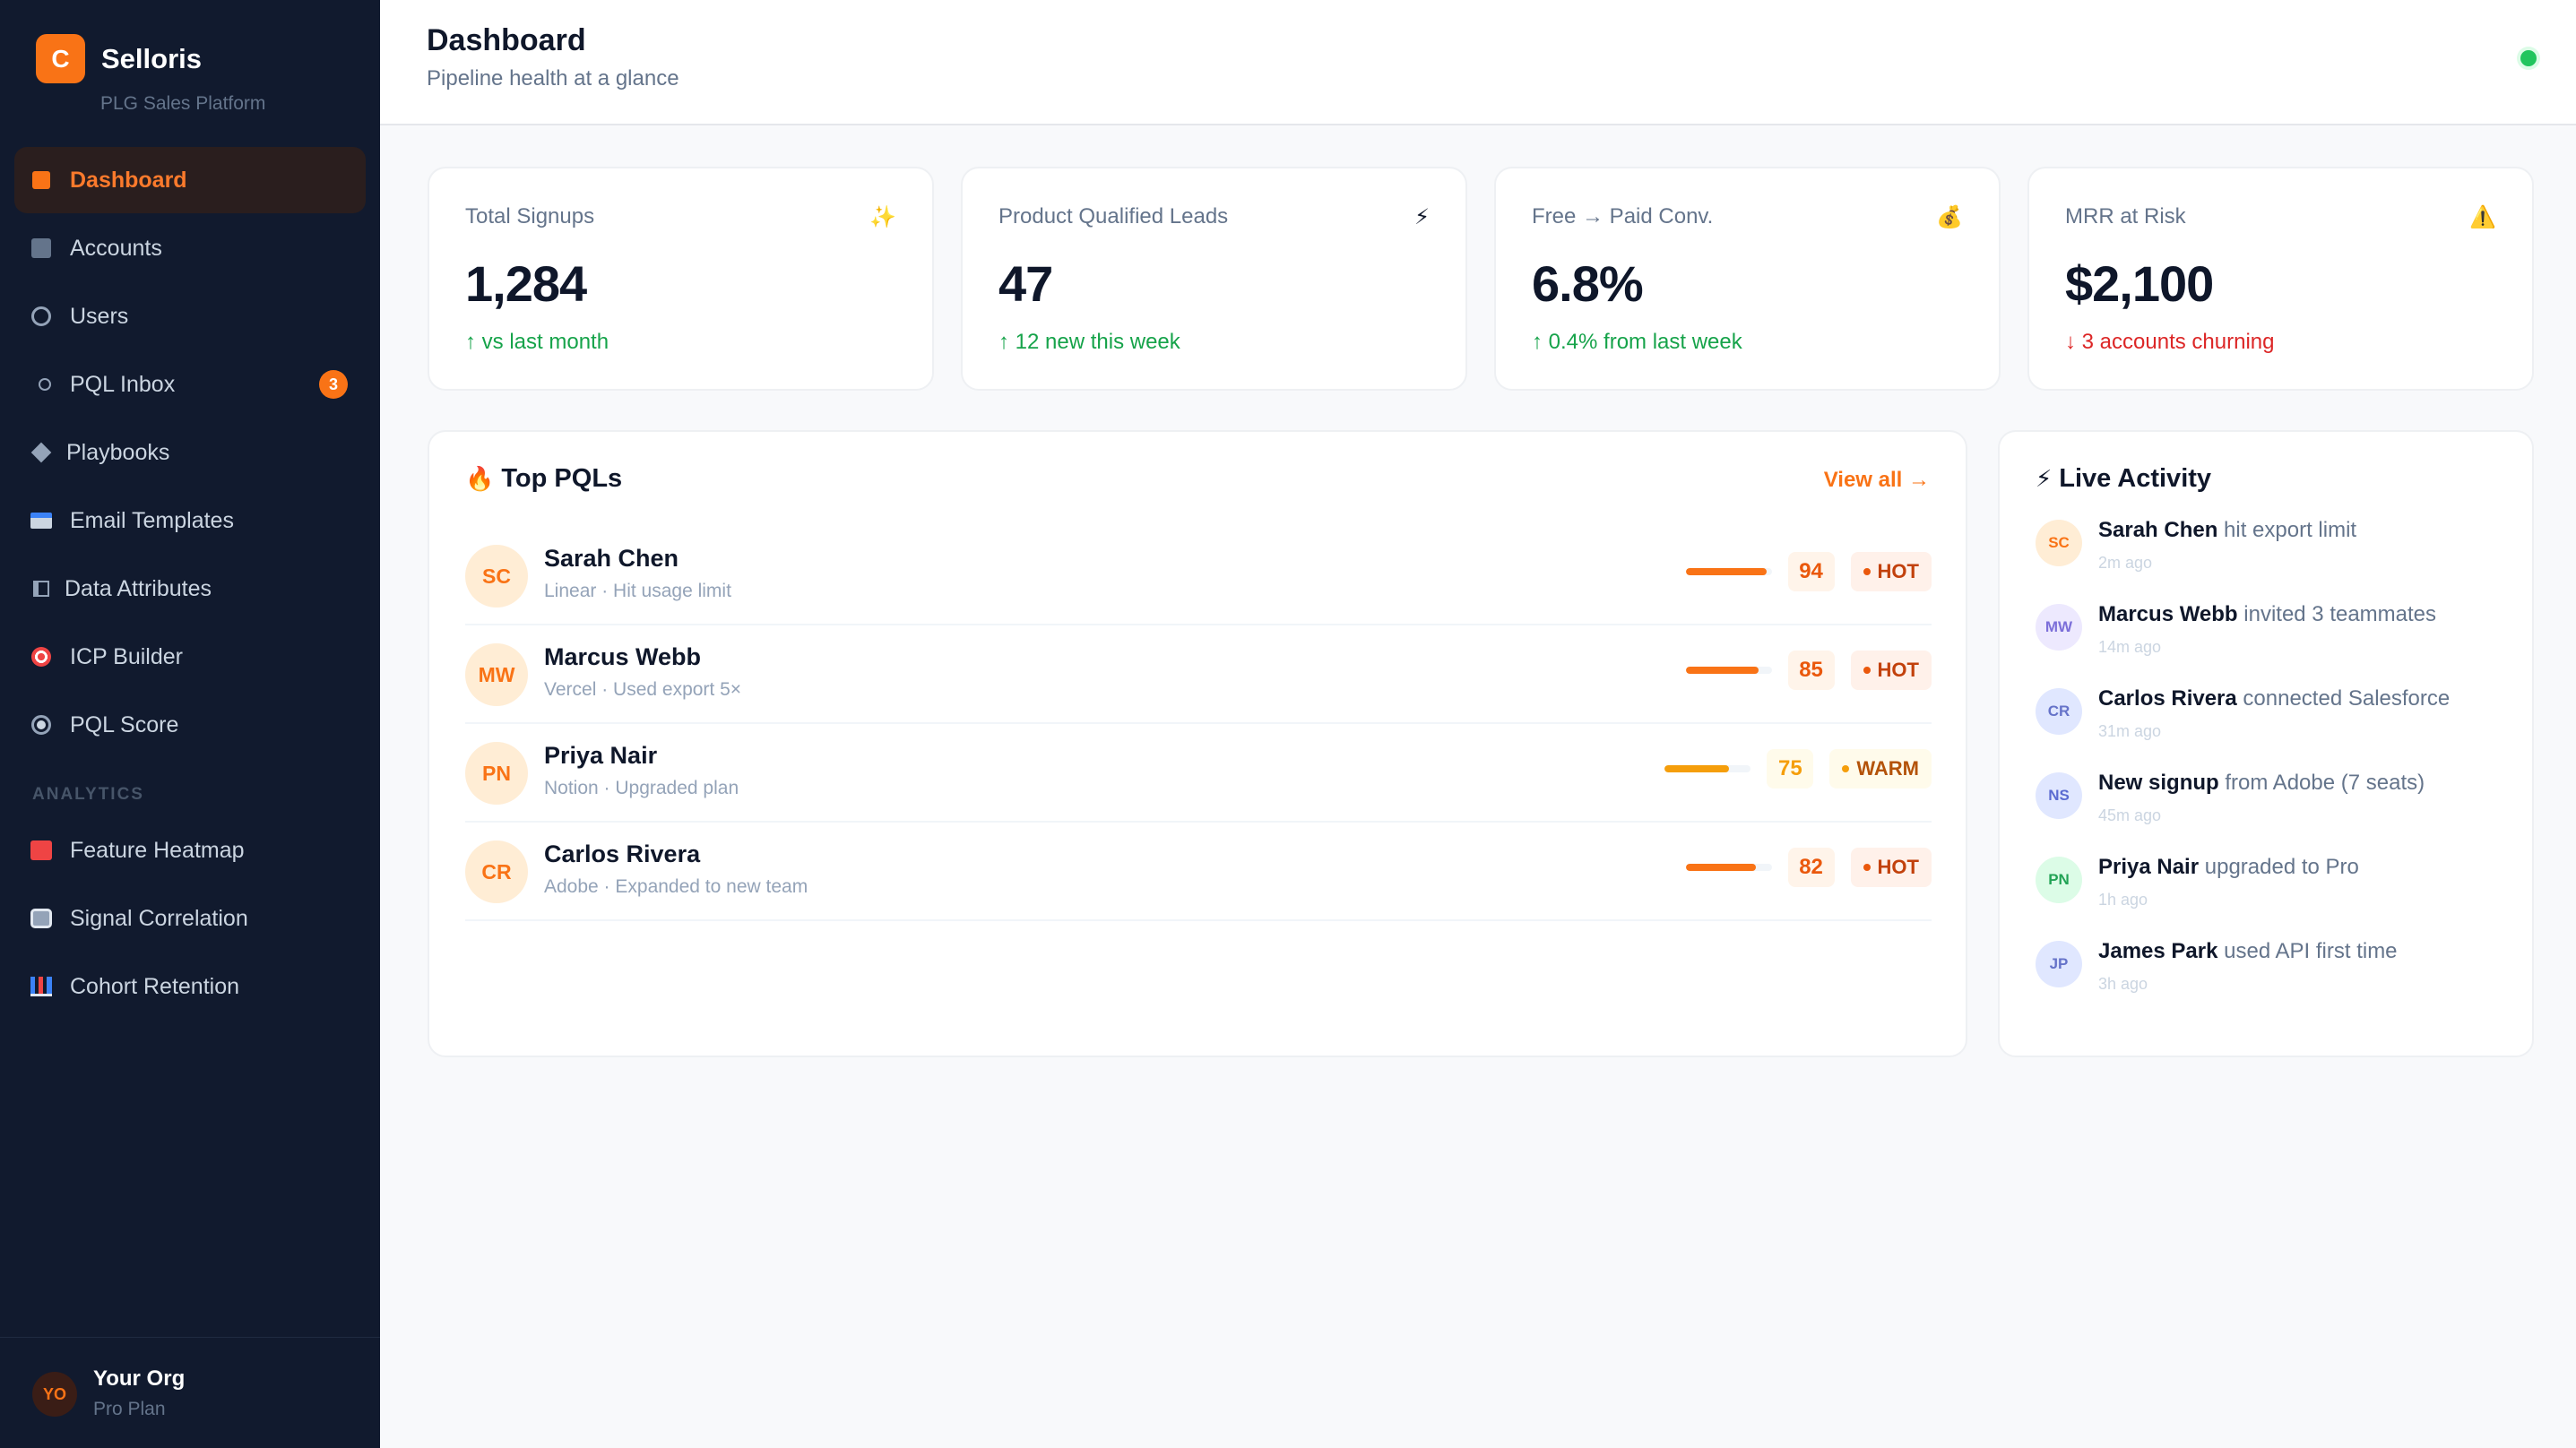 This screenshot has height=1448, width=2576. Describe the element at coordinates (41, 521) in the screenshot. I see `envelope-icon` at that location.